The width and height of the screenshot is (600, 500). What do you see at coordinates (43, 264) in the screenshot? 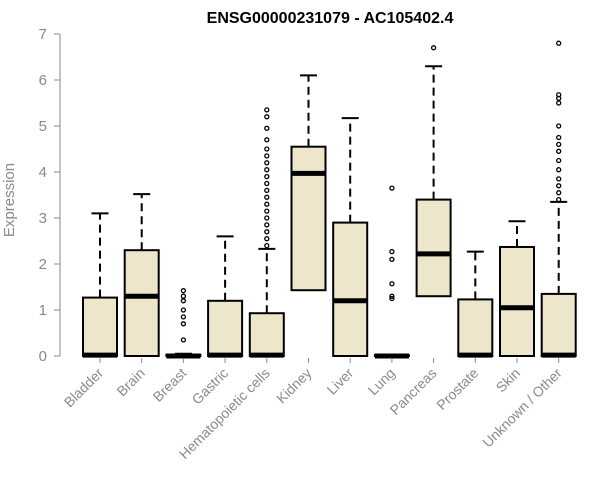
I see `y-tick-label: 2` at bounding box center [43, 264].